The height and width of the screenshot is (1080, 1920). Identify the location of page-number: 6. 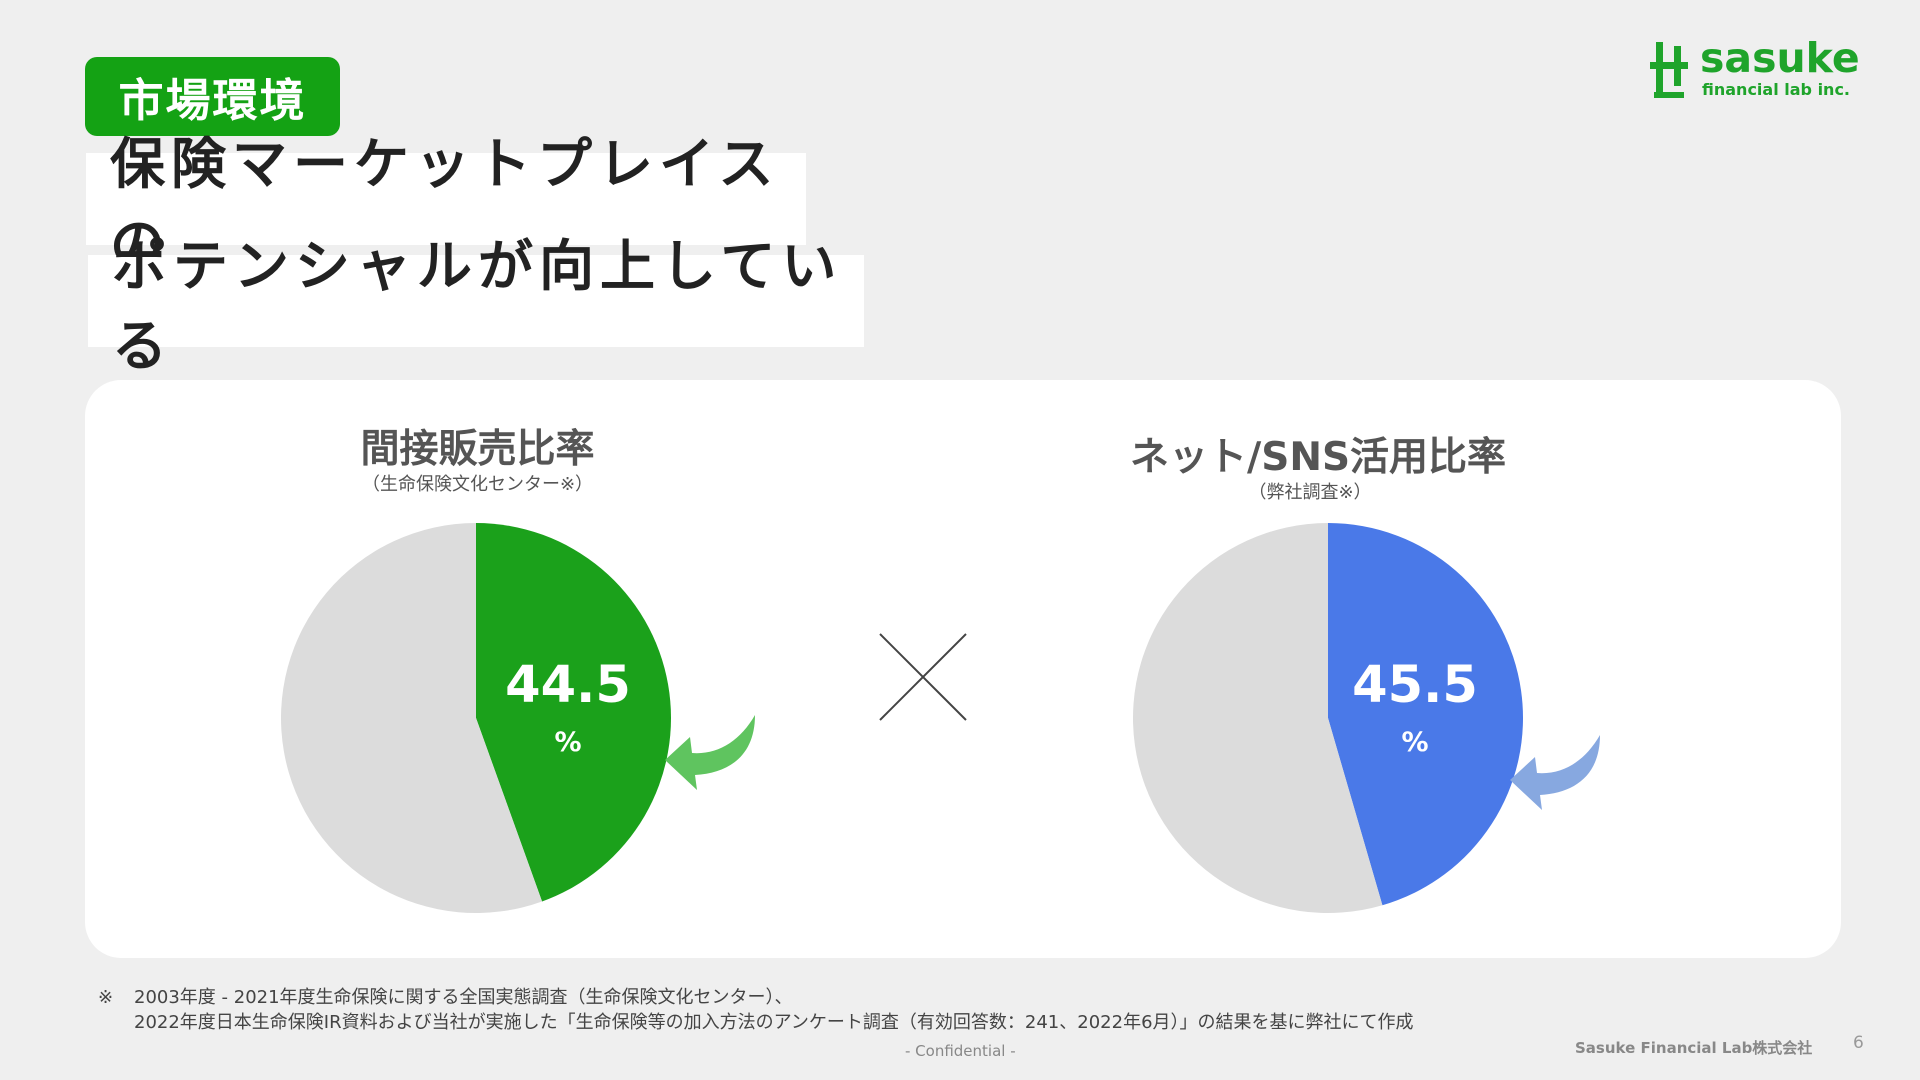
(1858, 1043).